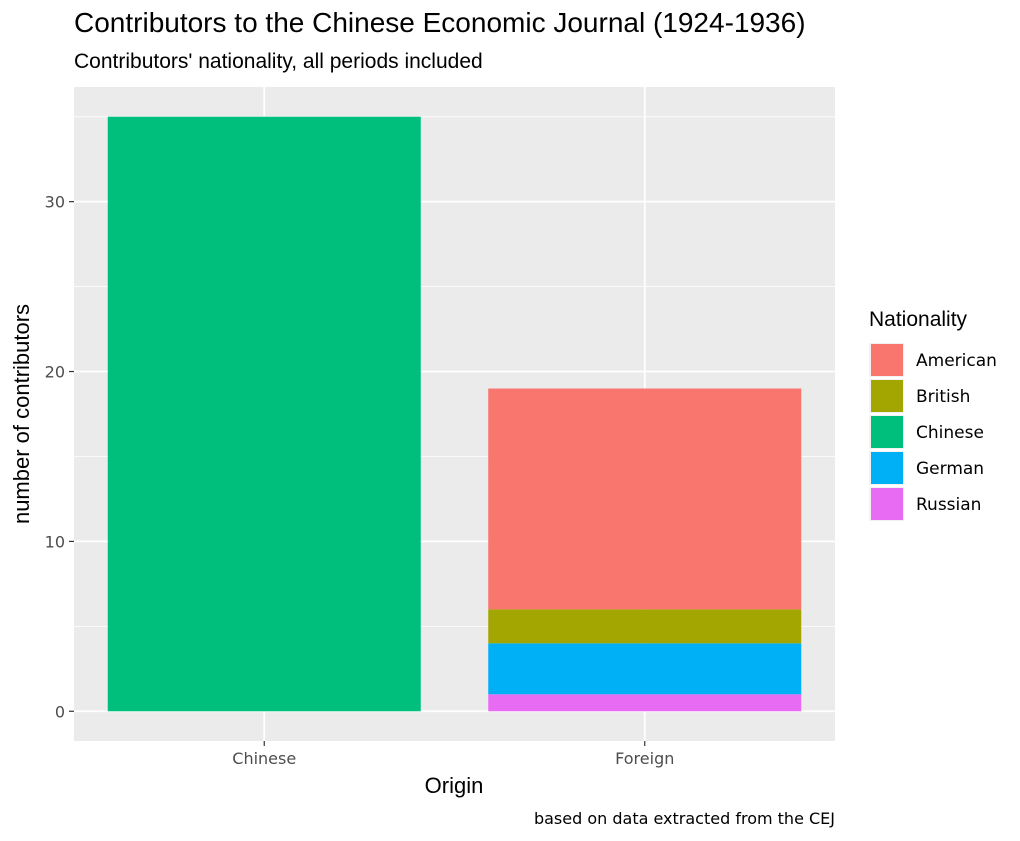 The width and height of the screenshot is (1020, 841). Describe the element at coordinates (55, 541) in the screenshot. I see `y-tick-label: 10` at that location.